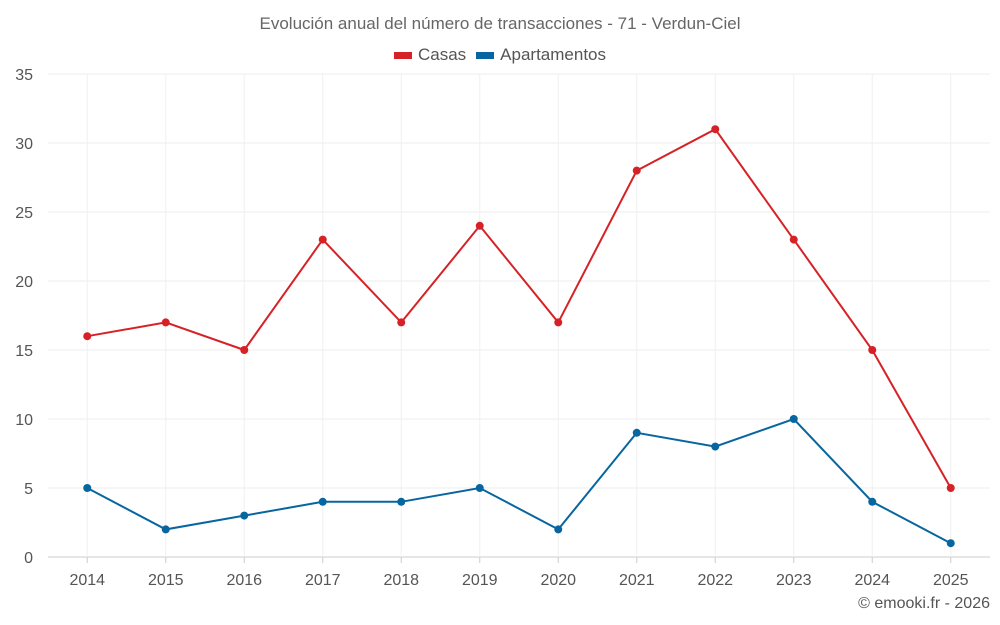 The width and height of the screenshot is (1000, 625). What do you see at coordinates (244, 580) in the screenshot?
I see `x-tick-label: 2016` at bounding box center [244, 580].